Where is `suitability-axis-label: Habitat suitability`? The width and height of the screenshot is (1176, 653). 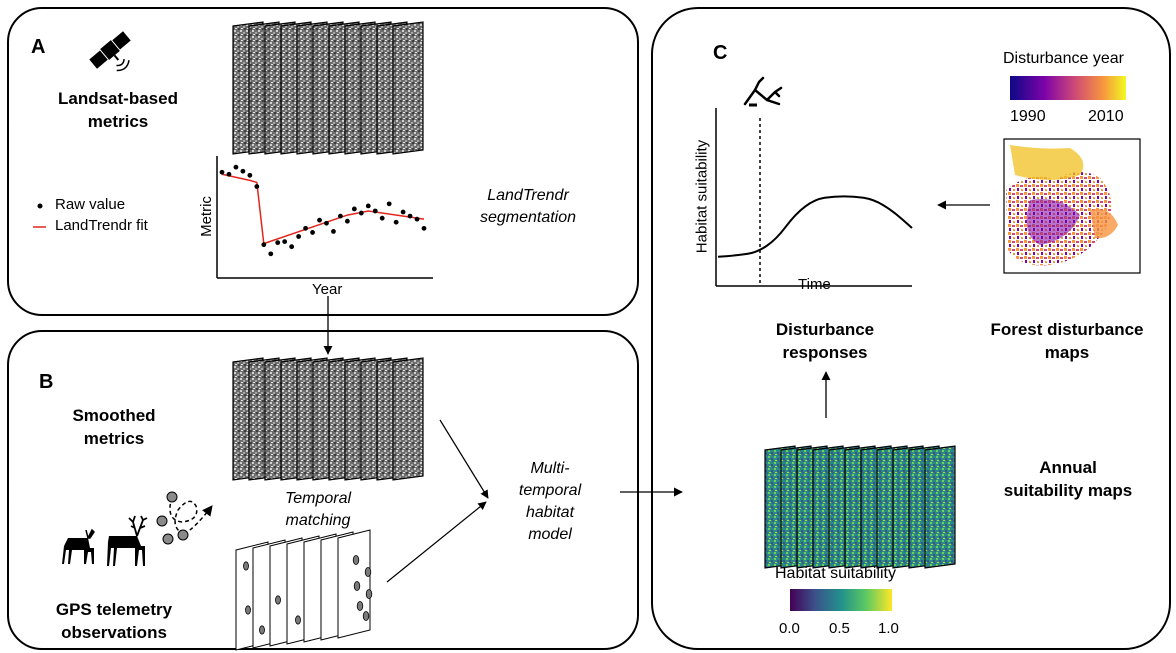 suitability-axis-label: Habitat suitability is located at coordinates (702, 196).